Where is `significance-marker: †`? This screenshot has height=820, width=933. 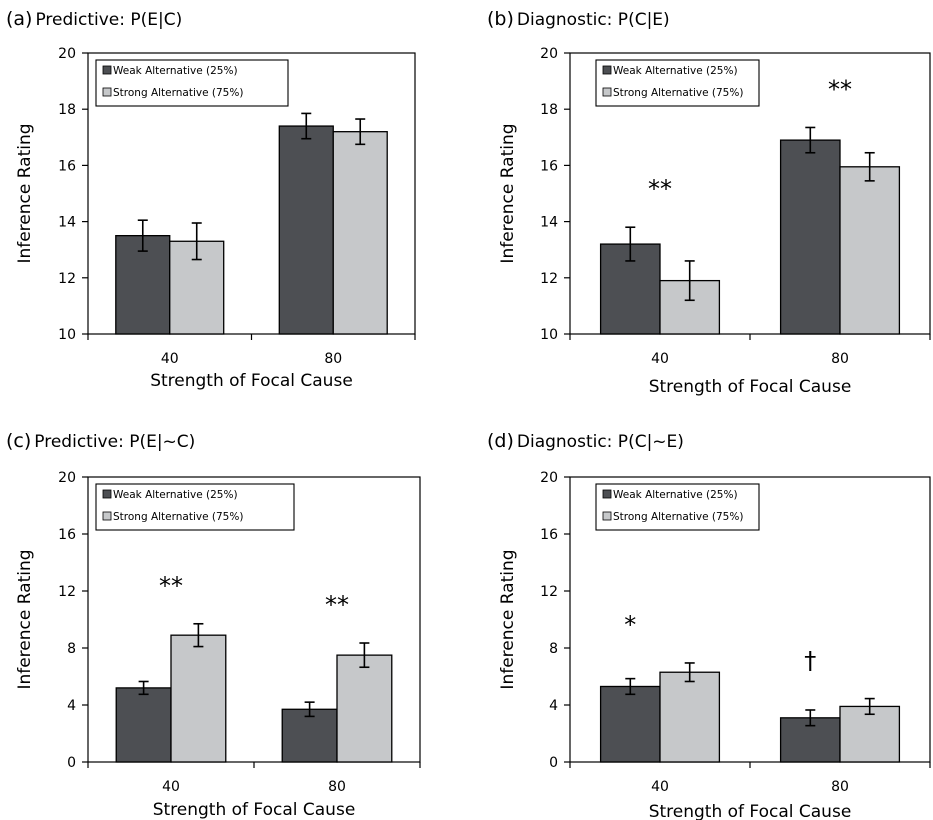 significance-marker: † is located at coordinates (810, 661).